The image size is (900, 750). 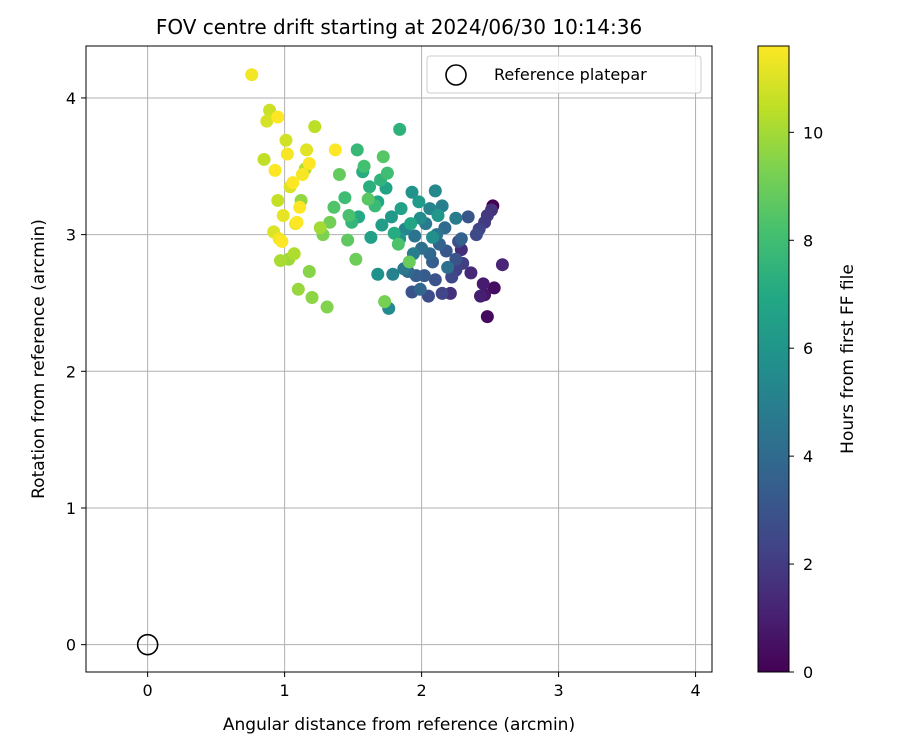 What do you see at coordinates (71, 235) in the screenshot?
I see `y-tick-label: 3` at bounding box center [71, 235].